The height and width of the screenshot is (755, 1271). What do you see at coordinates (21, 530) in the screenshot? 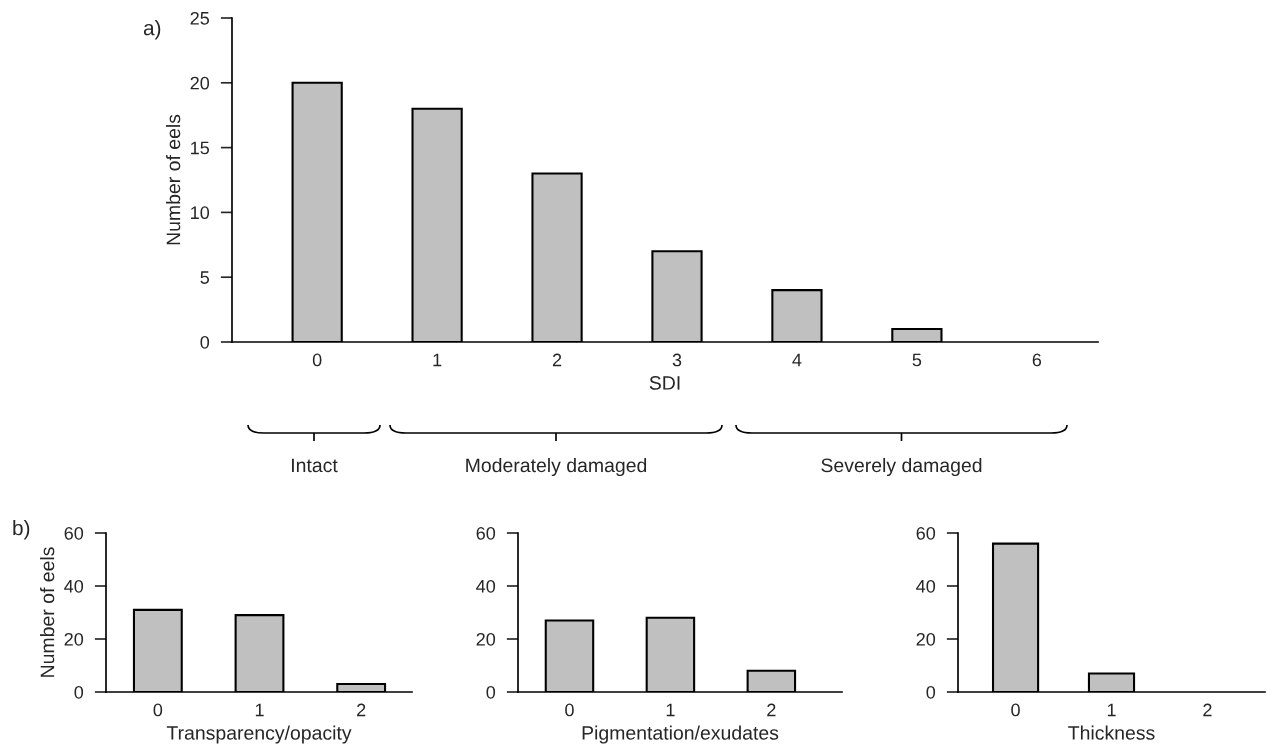
I see `chart-title: b)` at bounding box center [21, 530].